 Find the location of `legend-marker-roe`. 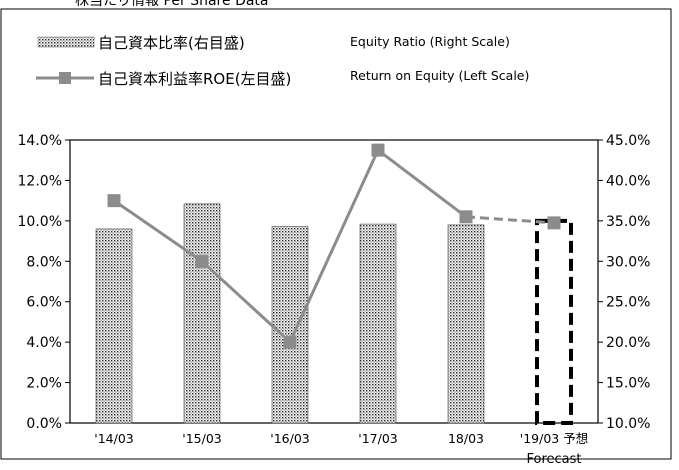

legend-marker-roe is located at coordinates (65, 78).